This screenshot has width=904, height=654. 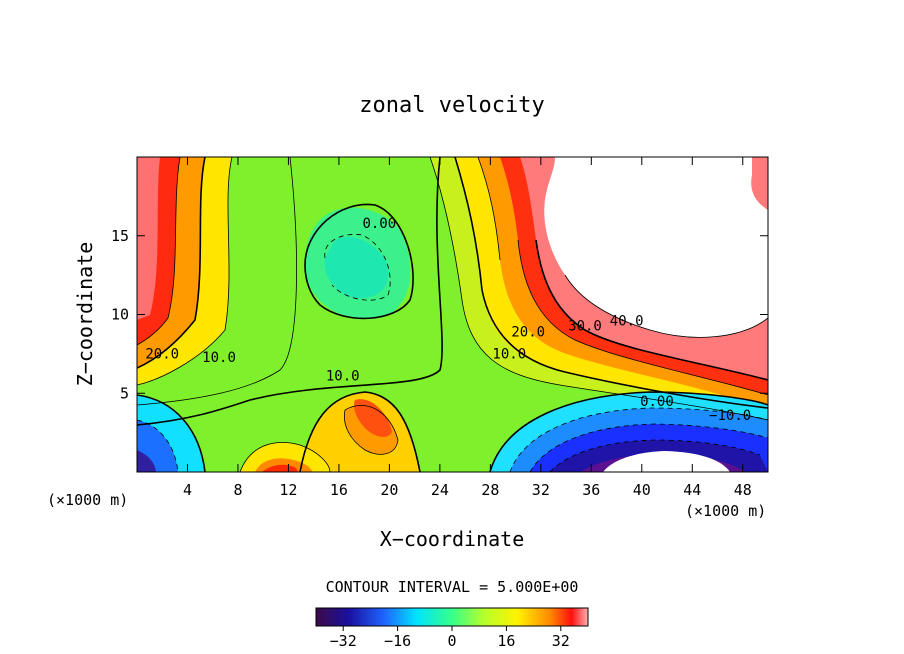 What do you see at coordinates (288, 490) in the screenshot?
I see `x-tick-label: 12` at bounding box center [288, 490].